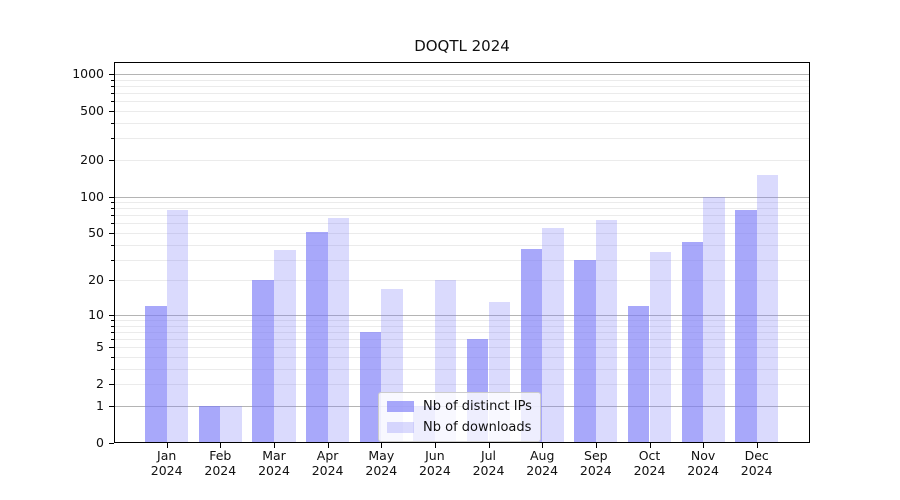 The height and width of the screenshot is (500, 900). I want to click on x-tick-label-month: Jan, so click(167, 455).